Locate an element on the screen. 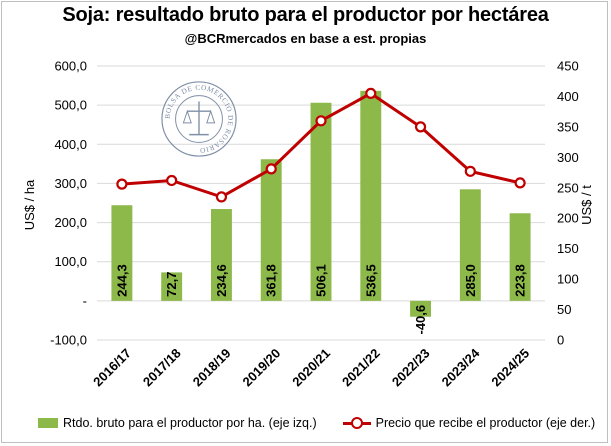 The image size is (611, 446). left-tick-label: -100,0 is located at coordinates (68, 340).